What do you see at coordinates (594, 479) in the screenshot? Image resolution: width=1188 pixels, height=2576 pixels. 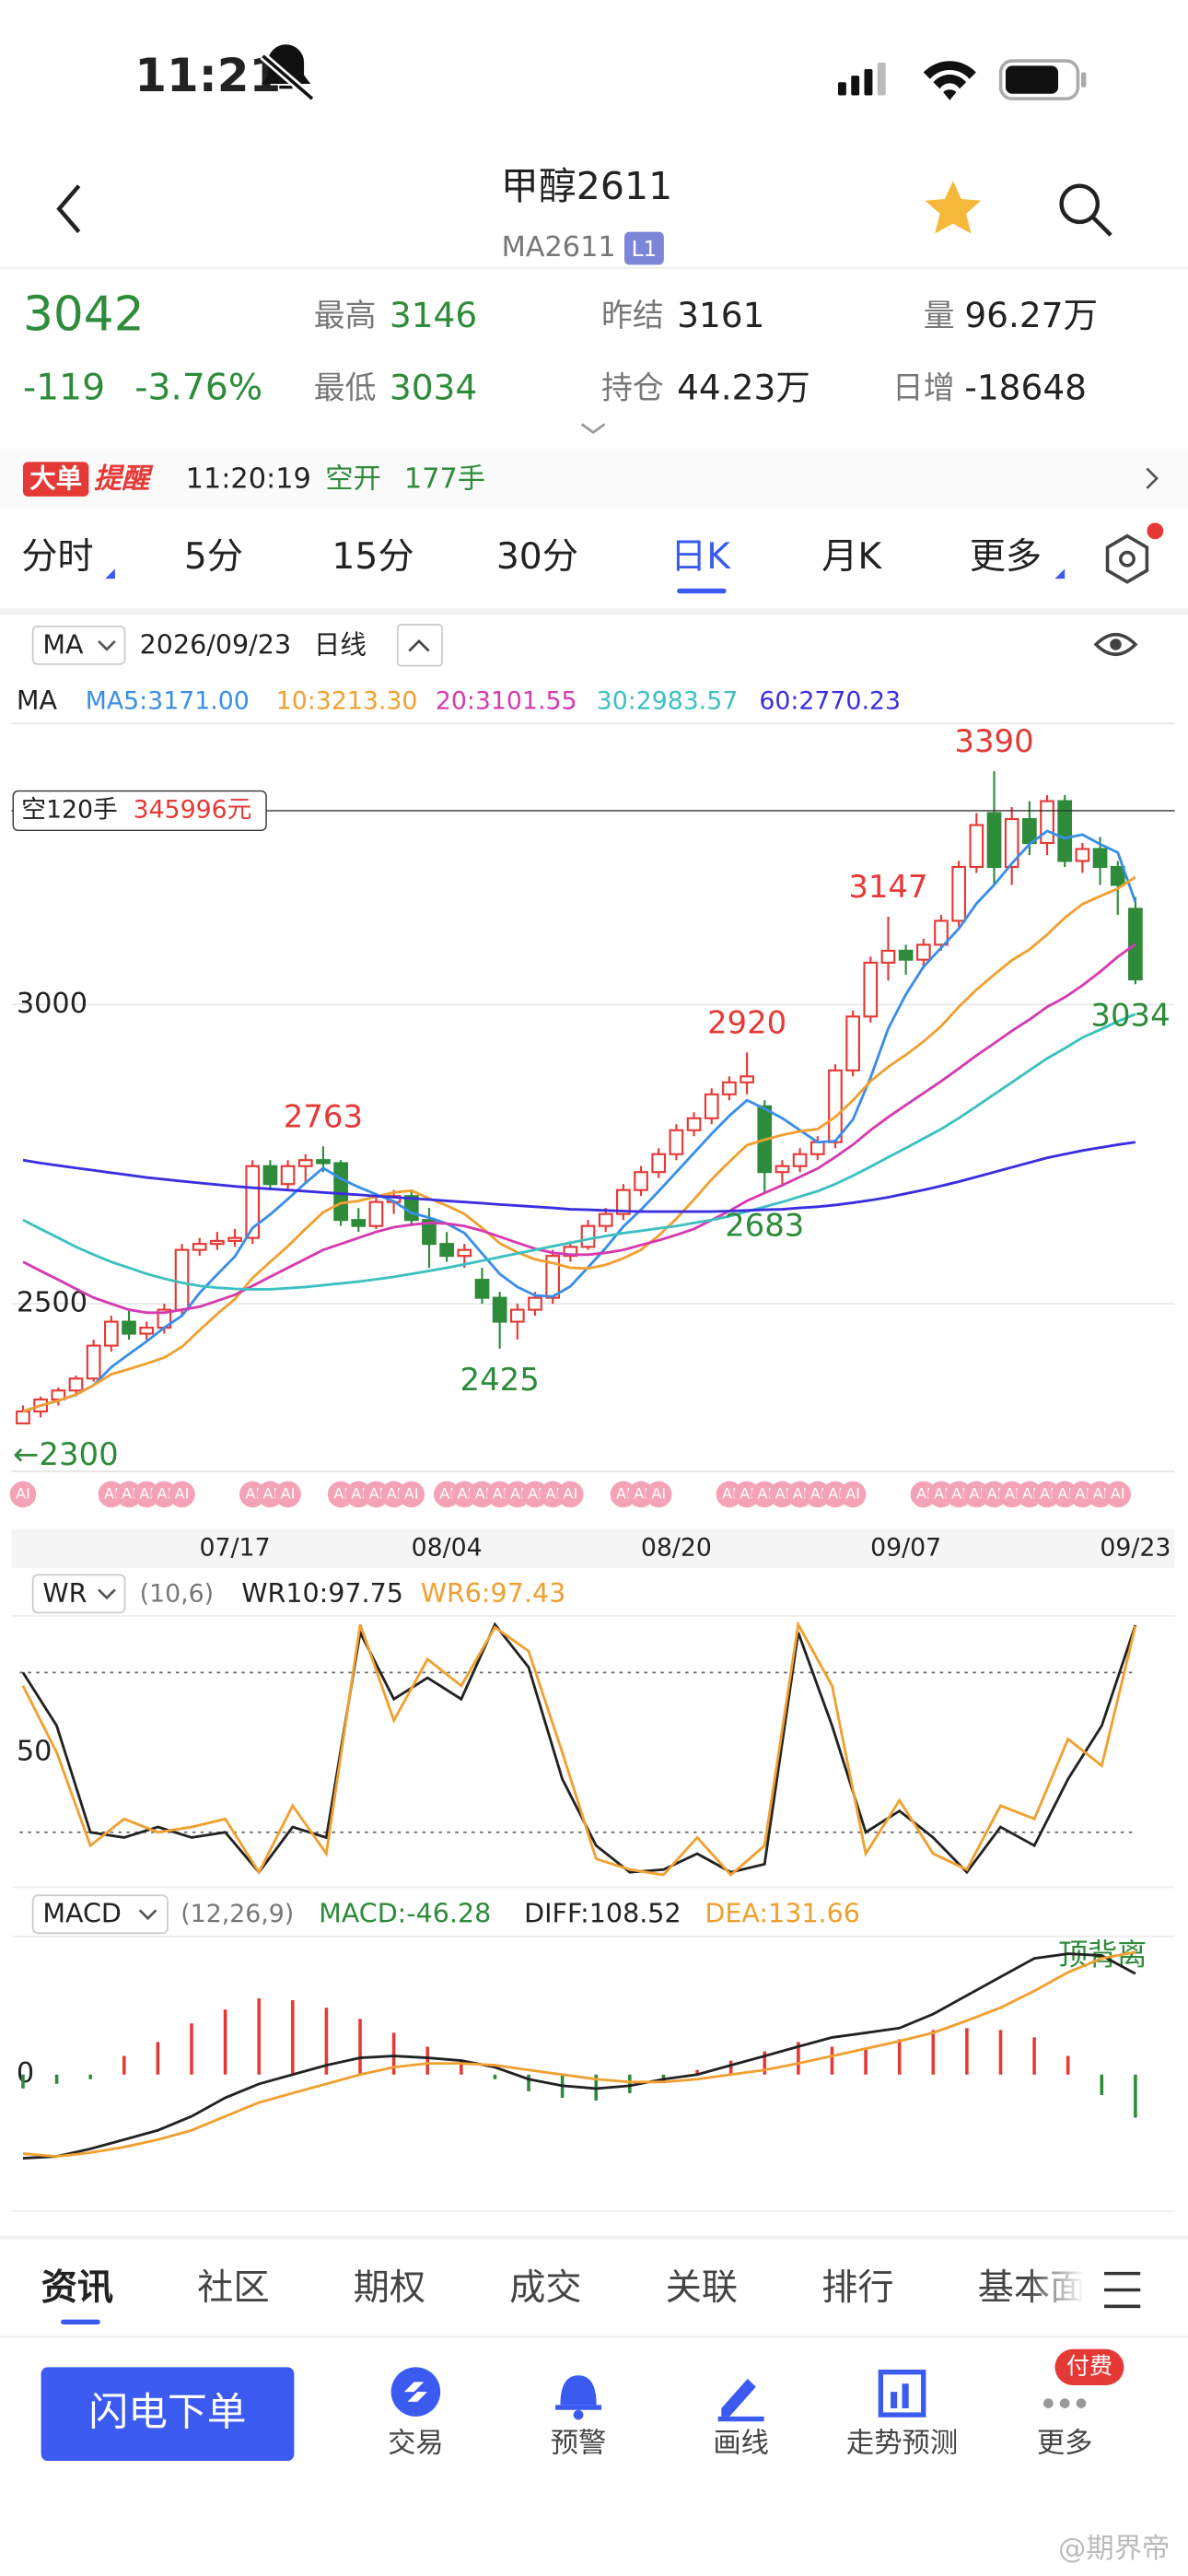 I see `alert-bar` at bounding box center [594, 479].